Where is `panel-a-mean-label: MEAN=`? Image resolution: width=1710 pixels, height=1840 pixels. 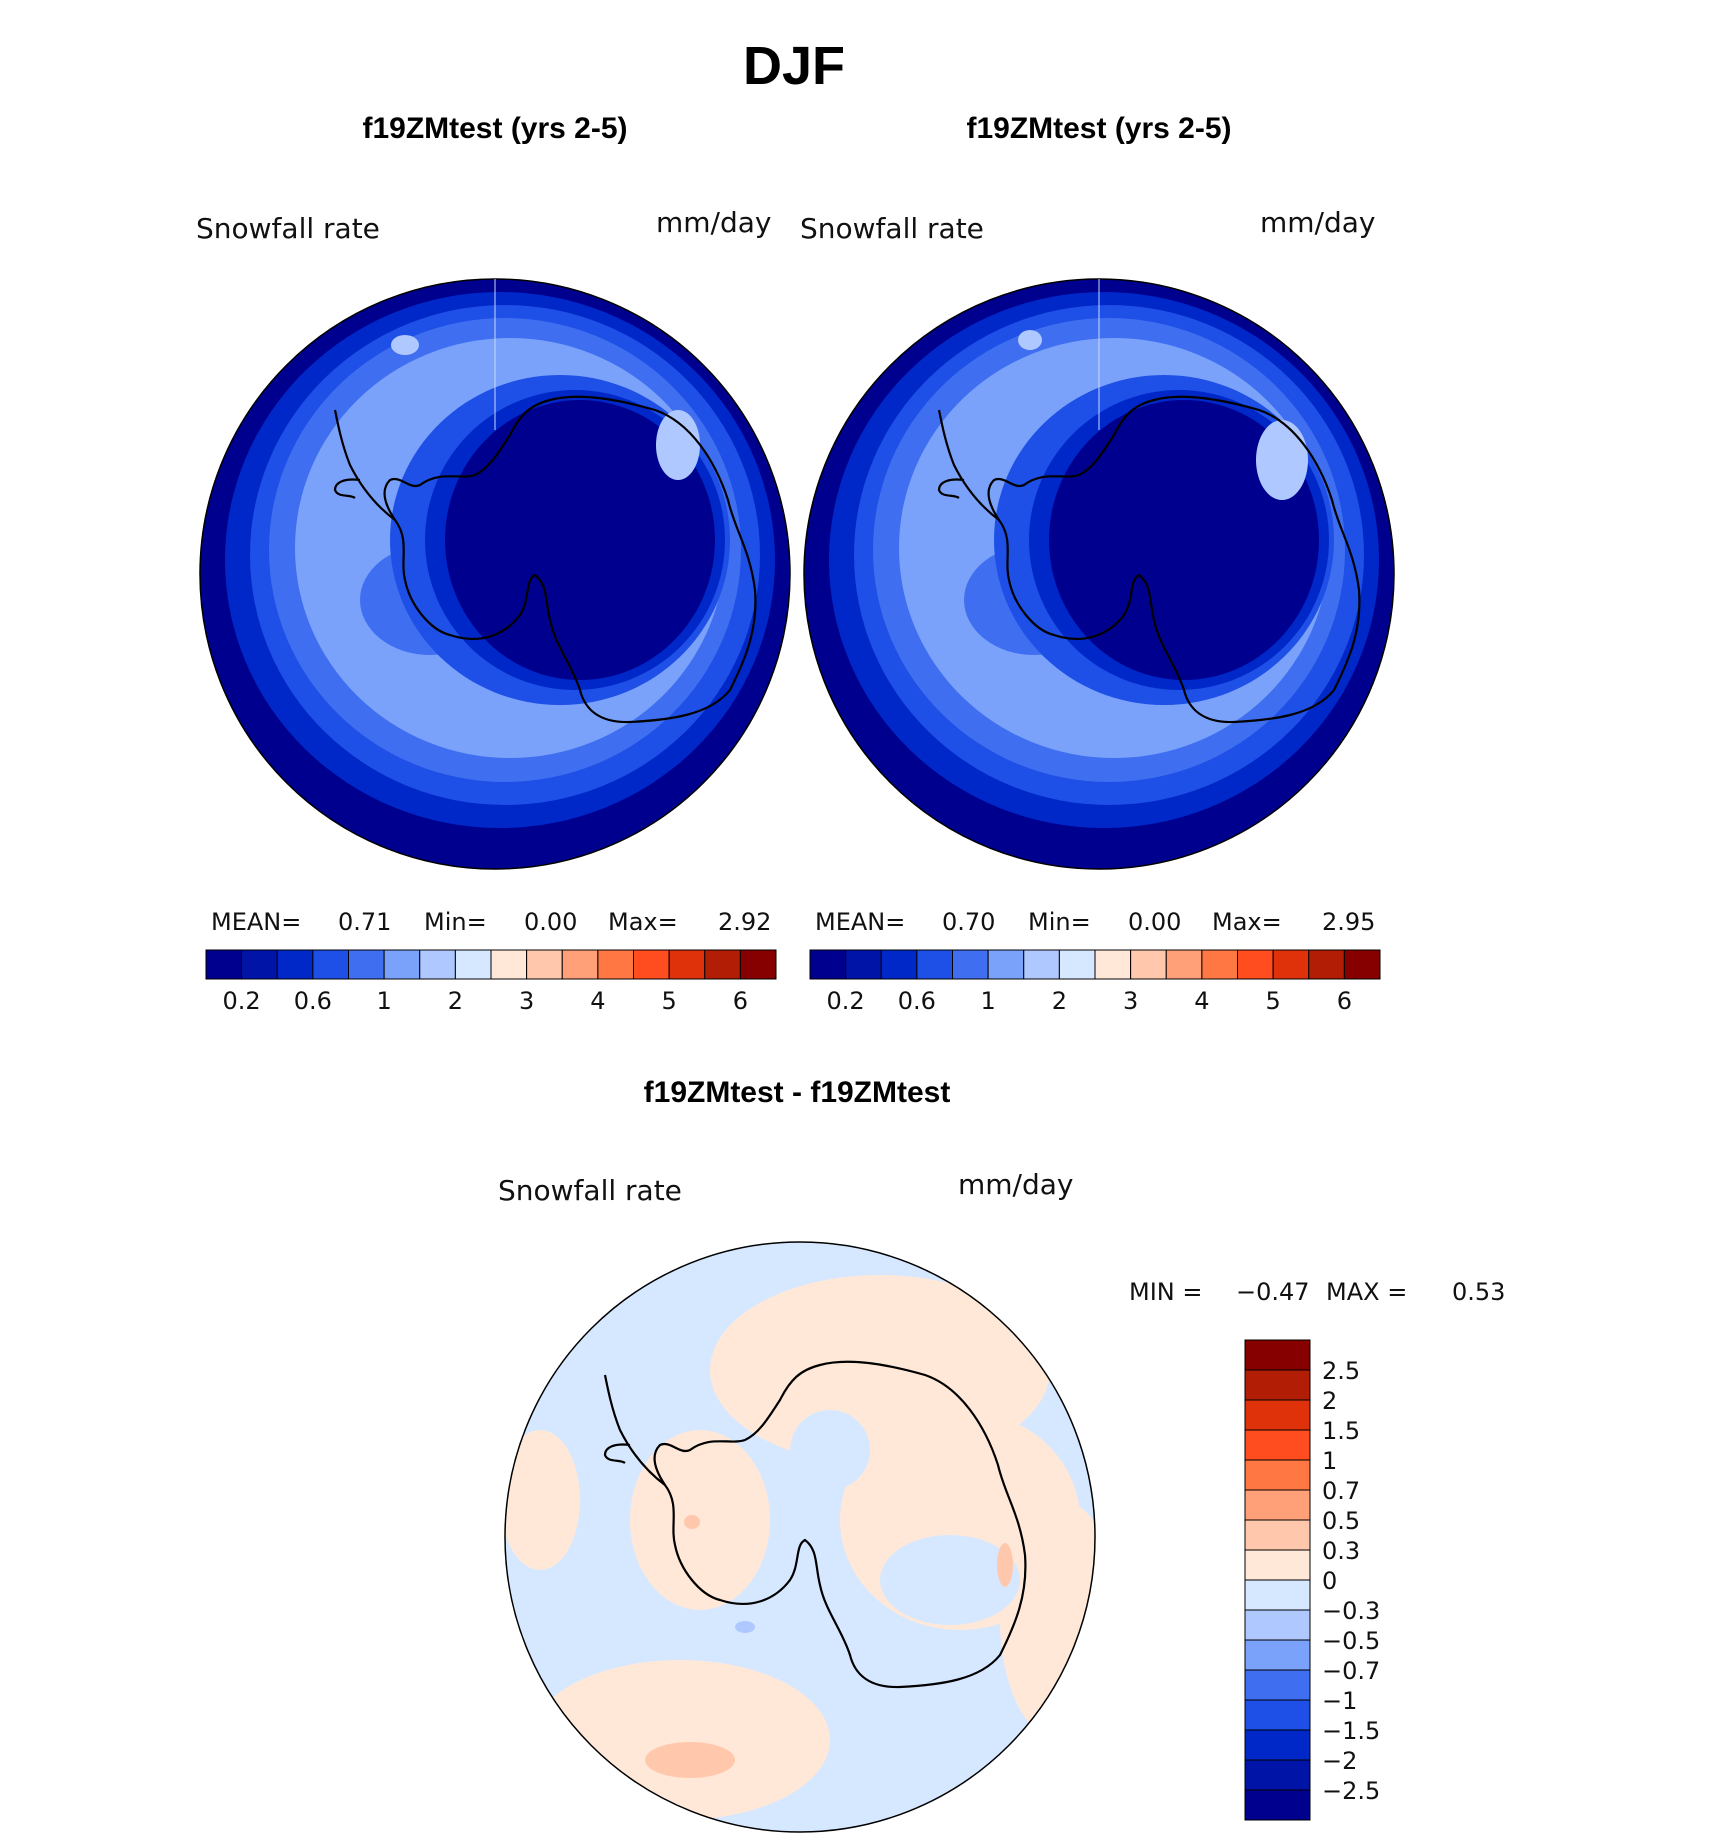 panel-a-mean-label: MEAN= is located at coordinates (256, 922).